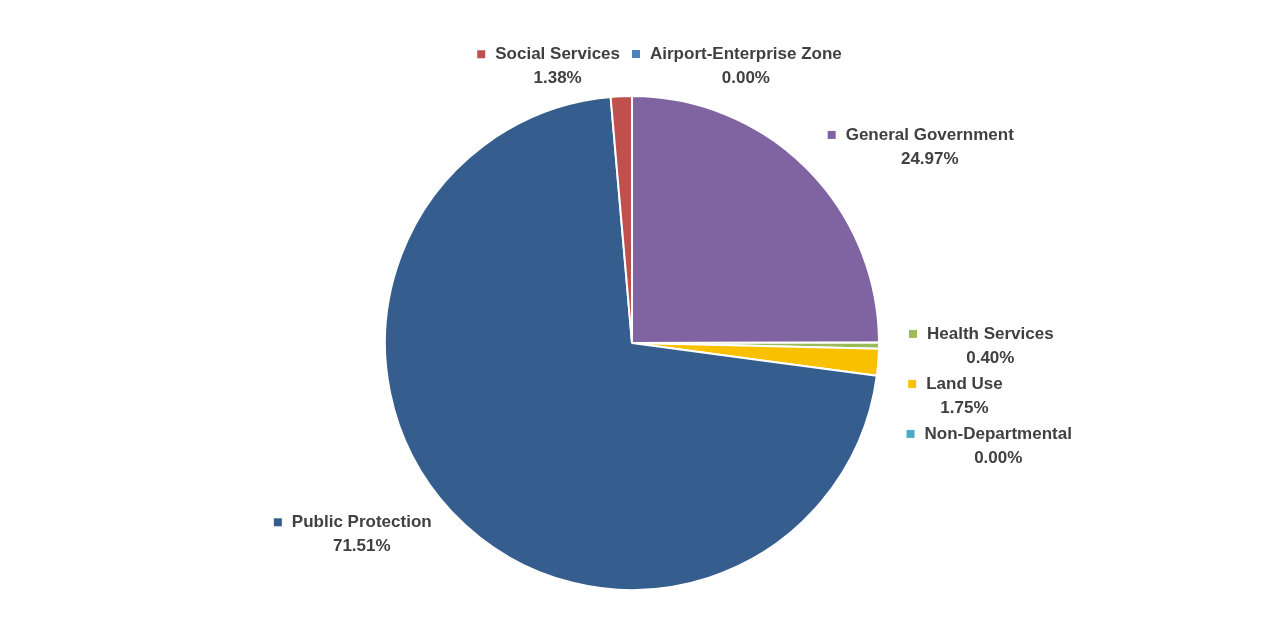 The height and width of the screenshot is (631, 1264). I want to click on data-label: 24.97%, so click(929, 158).